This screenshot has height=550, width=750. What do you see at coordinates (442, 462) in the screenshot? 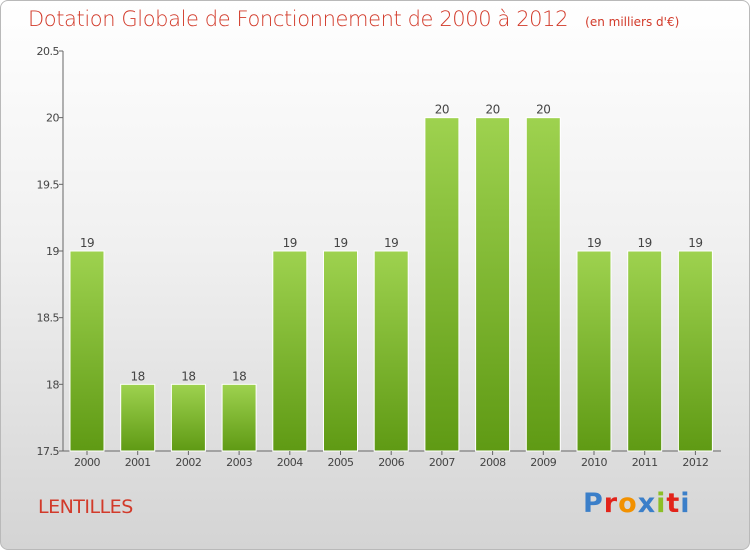
I see `x-tick-label: 2007` at bounding box center [442, 462].